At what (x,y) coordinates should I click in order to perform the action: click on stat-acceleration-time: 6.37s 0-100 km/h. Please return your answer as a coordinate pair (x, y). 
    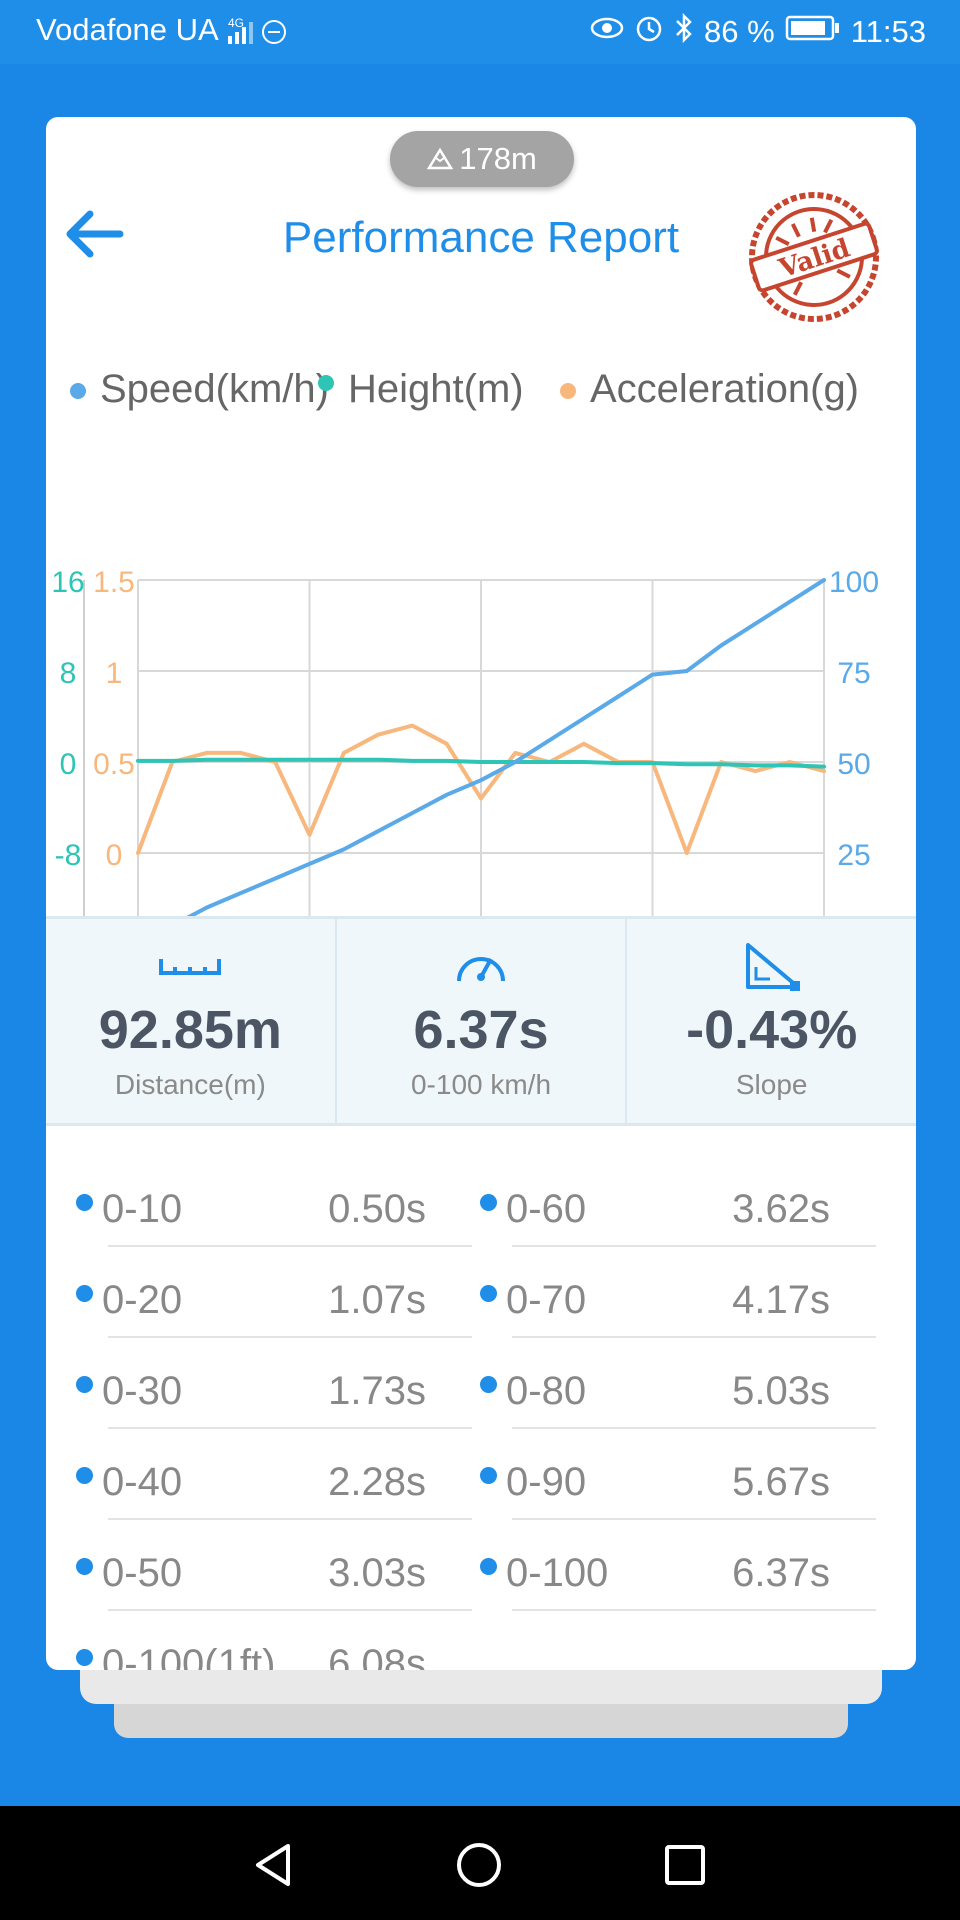
    Looking at the image, I should click on (480, 1021).